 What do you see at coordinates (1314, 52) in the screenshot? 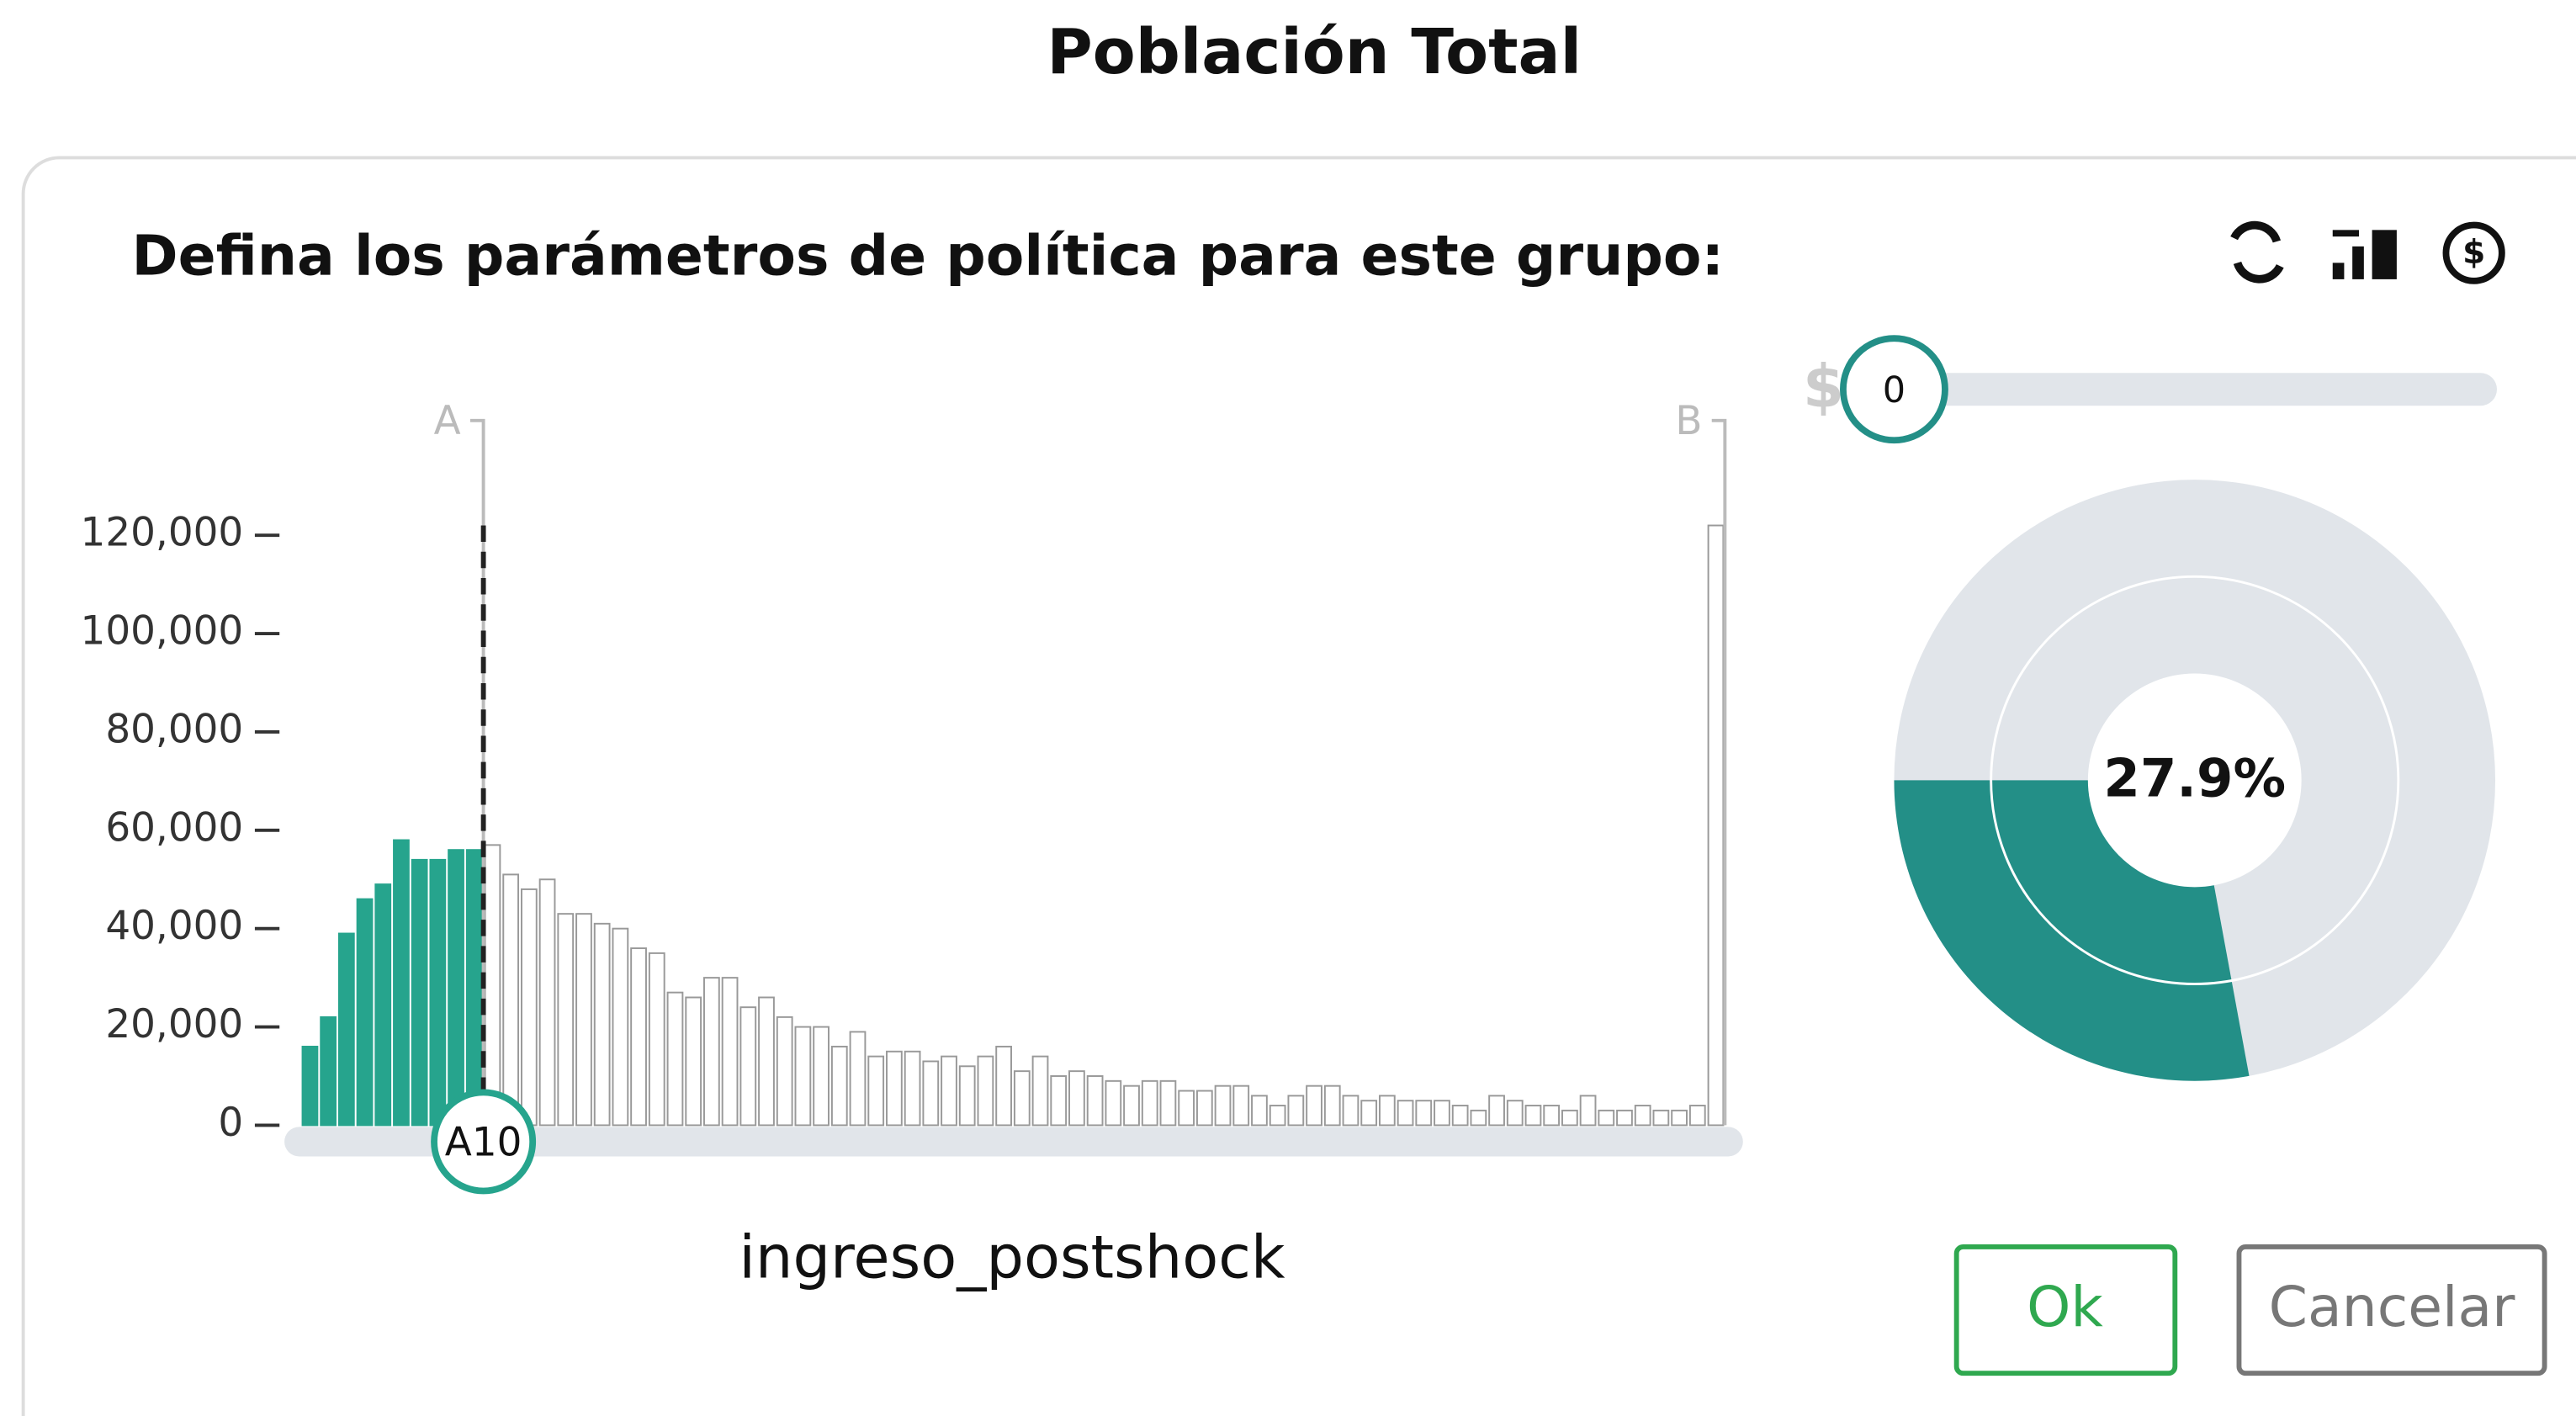
I see `page-title: Población Total` at bounding box center [1314, 52].